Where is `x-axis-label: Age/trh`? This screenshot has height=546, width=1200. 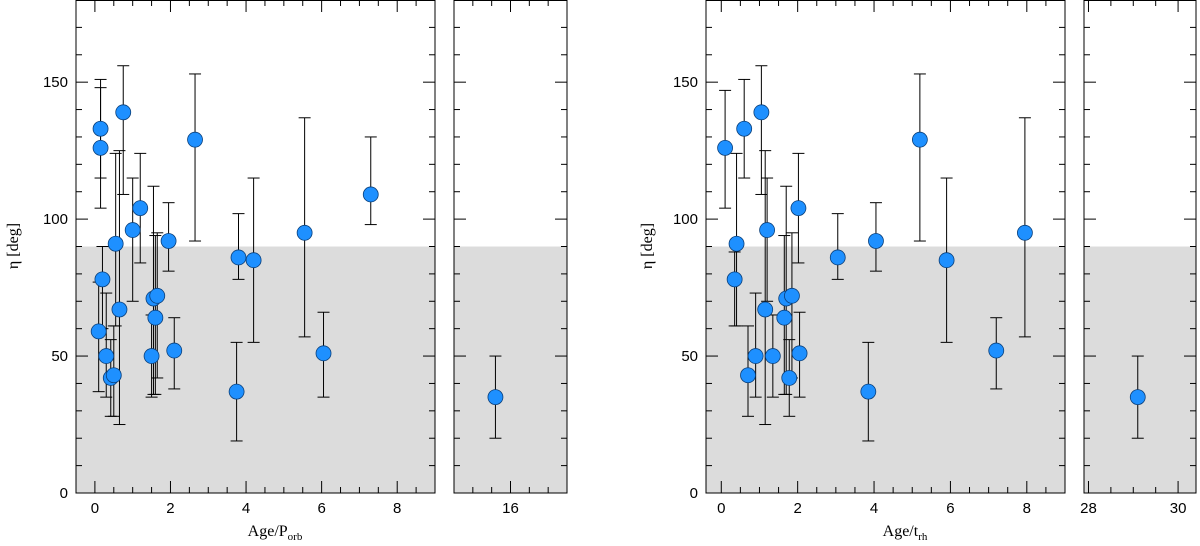 x-axis-label: Age/trh is located at coordinates (905, 533).